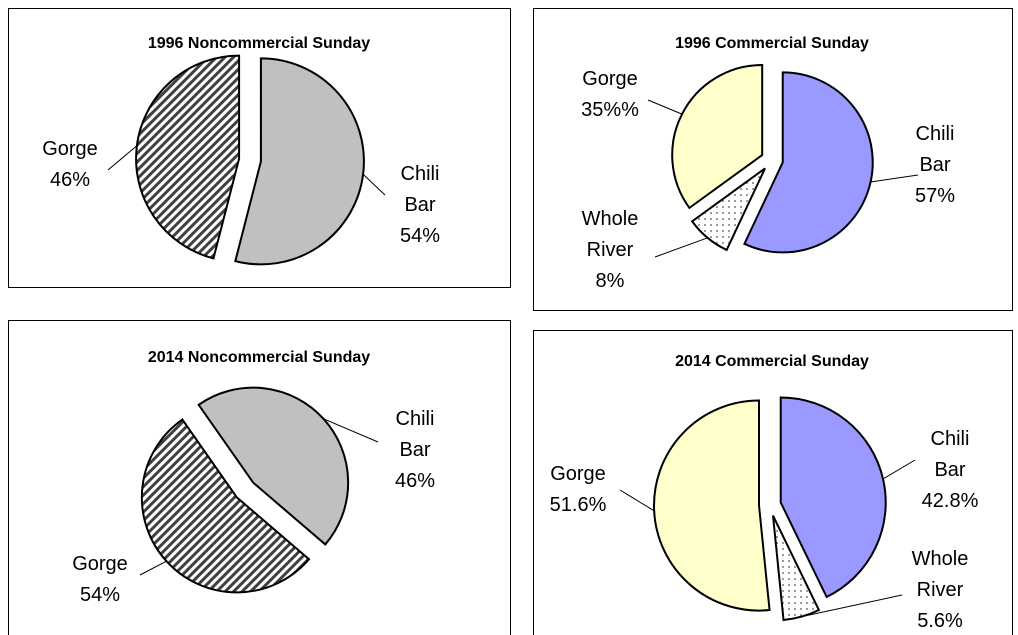  I want to click on chart-title: 2014 Noncommercial Sunday, so click(259, 357).